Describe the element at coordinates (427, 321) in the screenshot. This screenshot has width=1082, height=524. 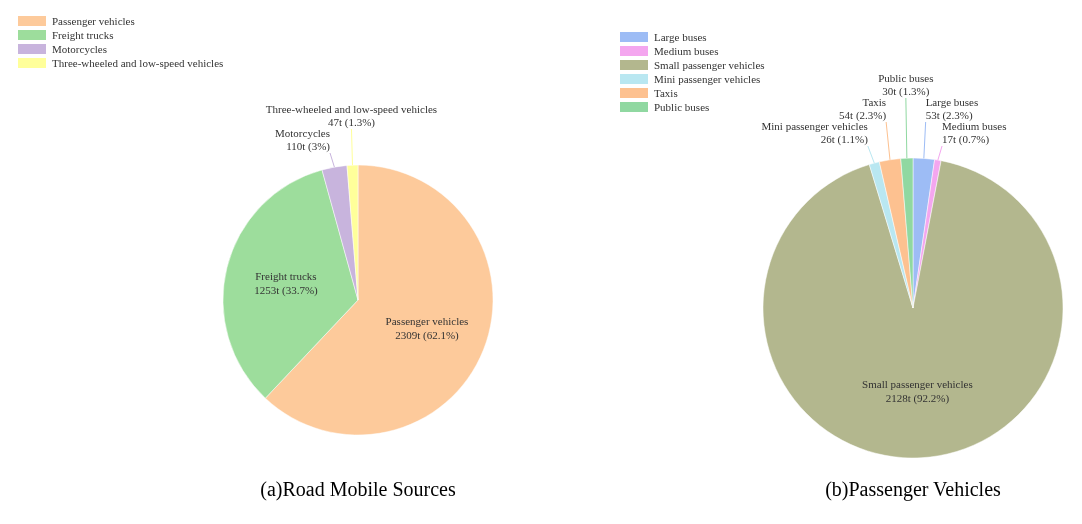
I see `slice-label: Passenger vehicles` at that location.